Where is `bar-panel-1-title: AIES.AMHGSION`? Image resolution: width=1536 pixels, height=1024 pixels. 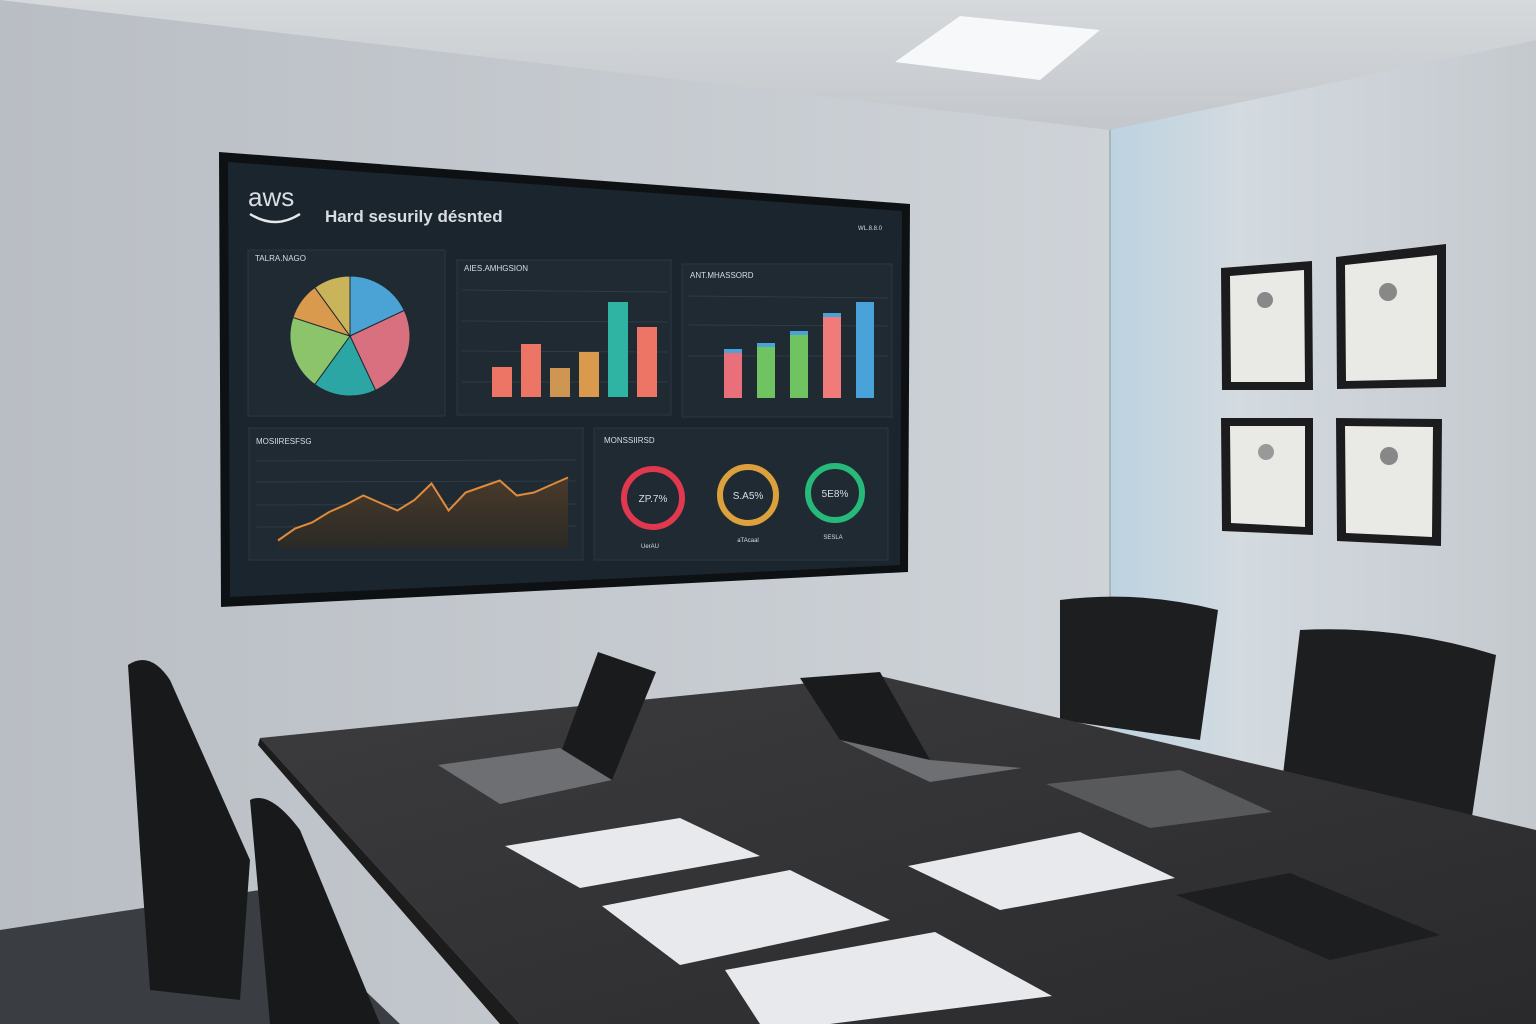 bar-panel-1-title: AIES.AMHGSION is located at coordinates (496, 268).